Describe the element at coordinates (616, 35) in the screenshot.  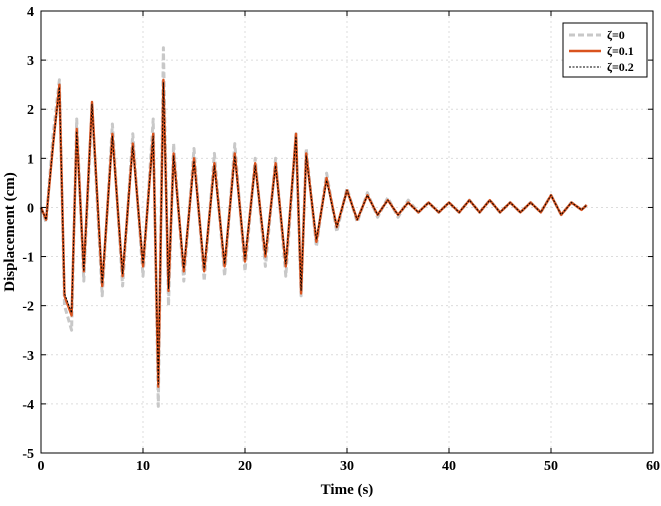
I see `legend-label-0: ζ=0` at that location.